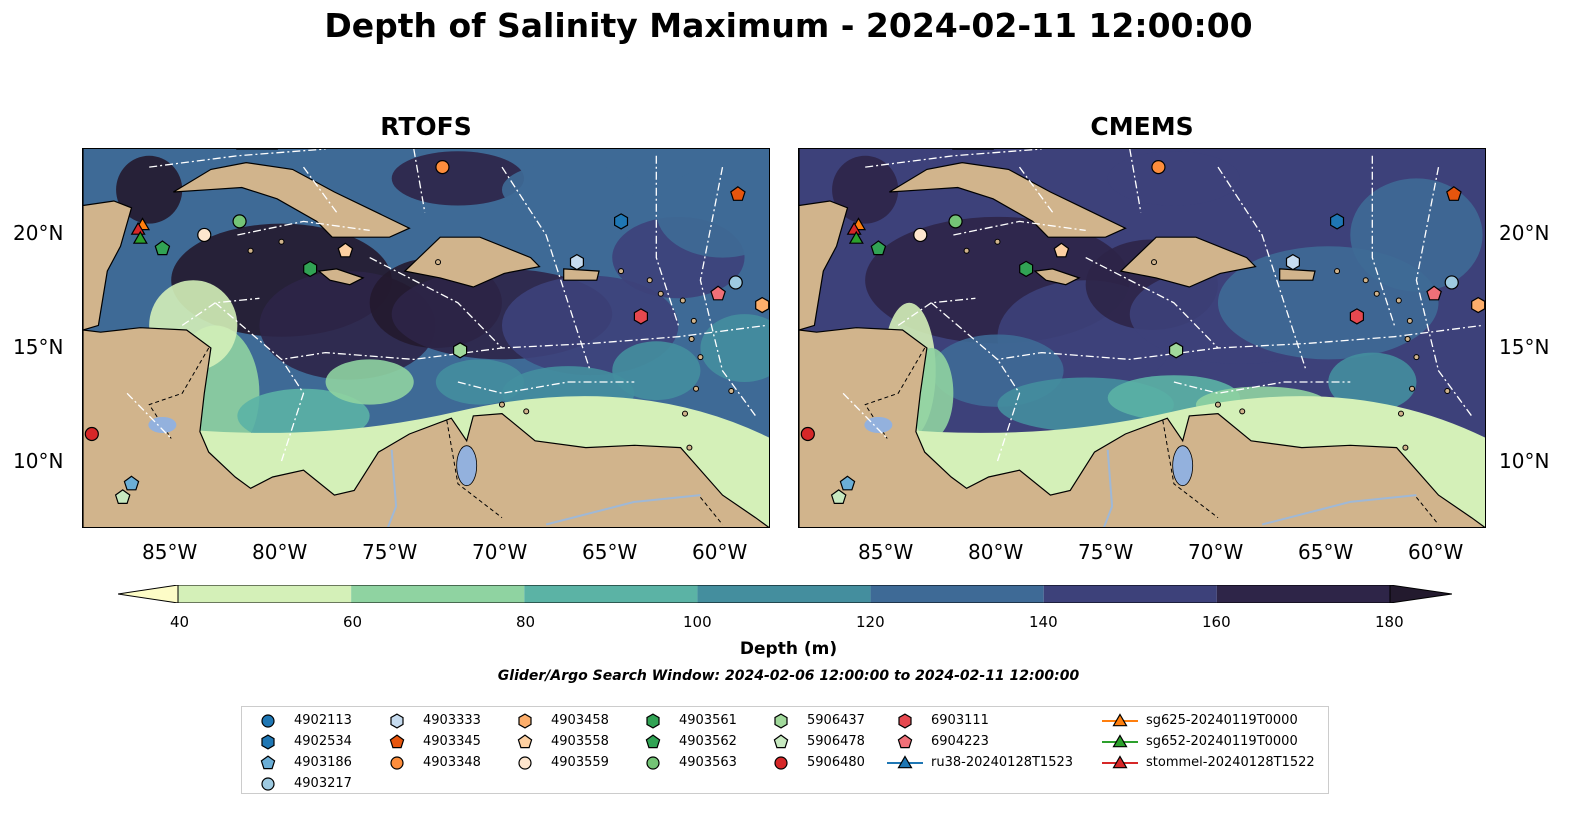 The width and height of the screenshot is (1577, 827). Describe the element at coordinates (1230, 762) in the screenshot. I see `legend-label: stommel-20240128T1522` at that location.